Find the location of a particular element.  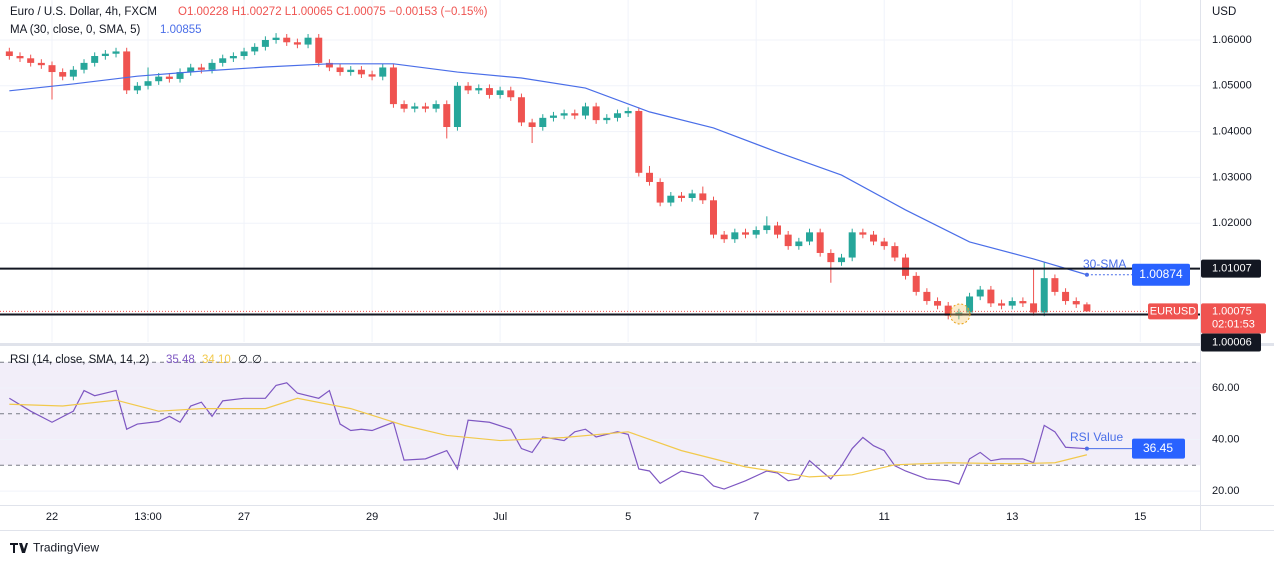

last-price-badge is located at coordinates (1233, 318).